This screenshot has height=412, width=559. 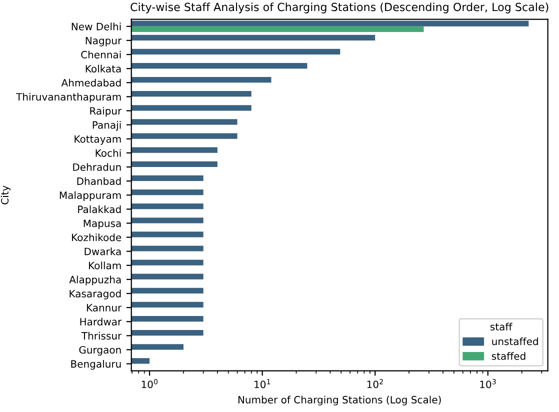 I want to click on x-tick-label: 10$^{2}$, so click(x=375, y=383).